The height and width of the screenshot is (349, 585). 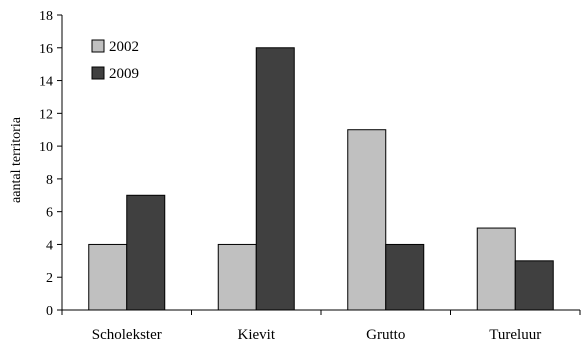 I want to click on legend-label-2009: 2009, so click(x=124, y=74).